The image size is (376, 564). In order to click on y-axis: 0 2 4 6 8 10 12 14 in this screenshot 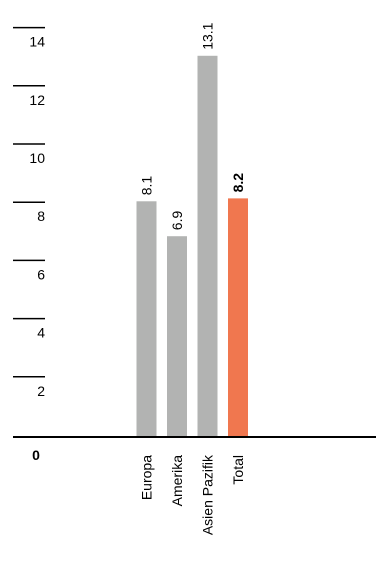, I will do `click(29, 244)`.